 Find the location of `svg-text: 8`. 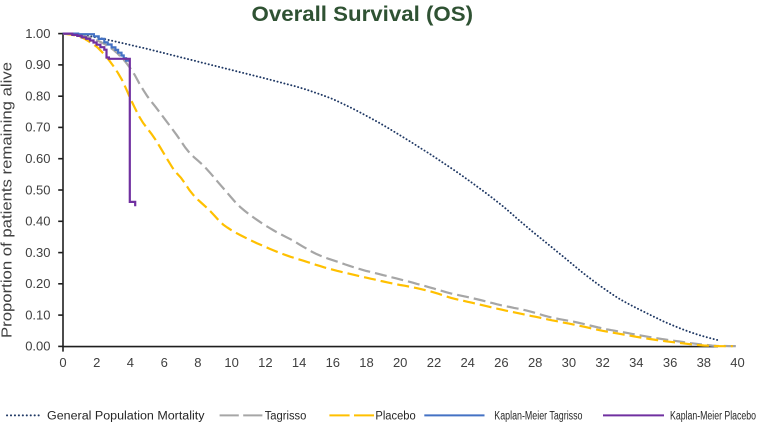

svg-text: 8 is located at coordinates (197, 362).